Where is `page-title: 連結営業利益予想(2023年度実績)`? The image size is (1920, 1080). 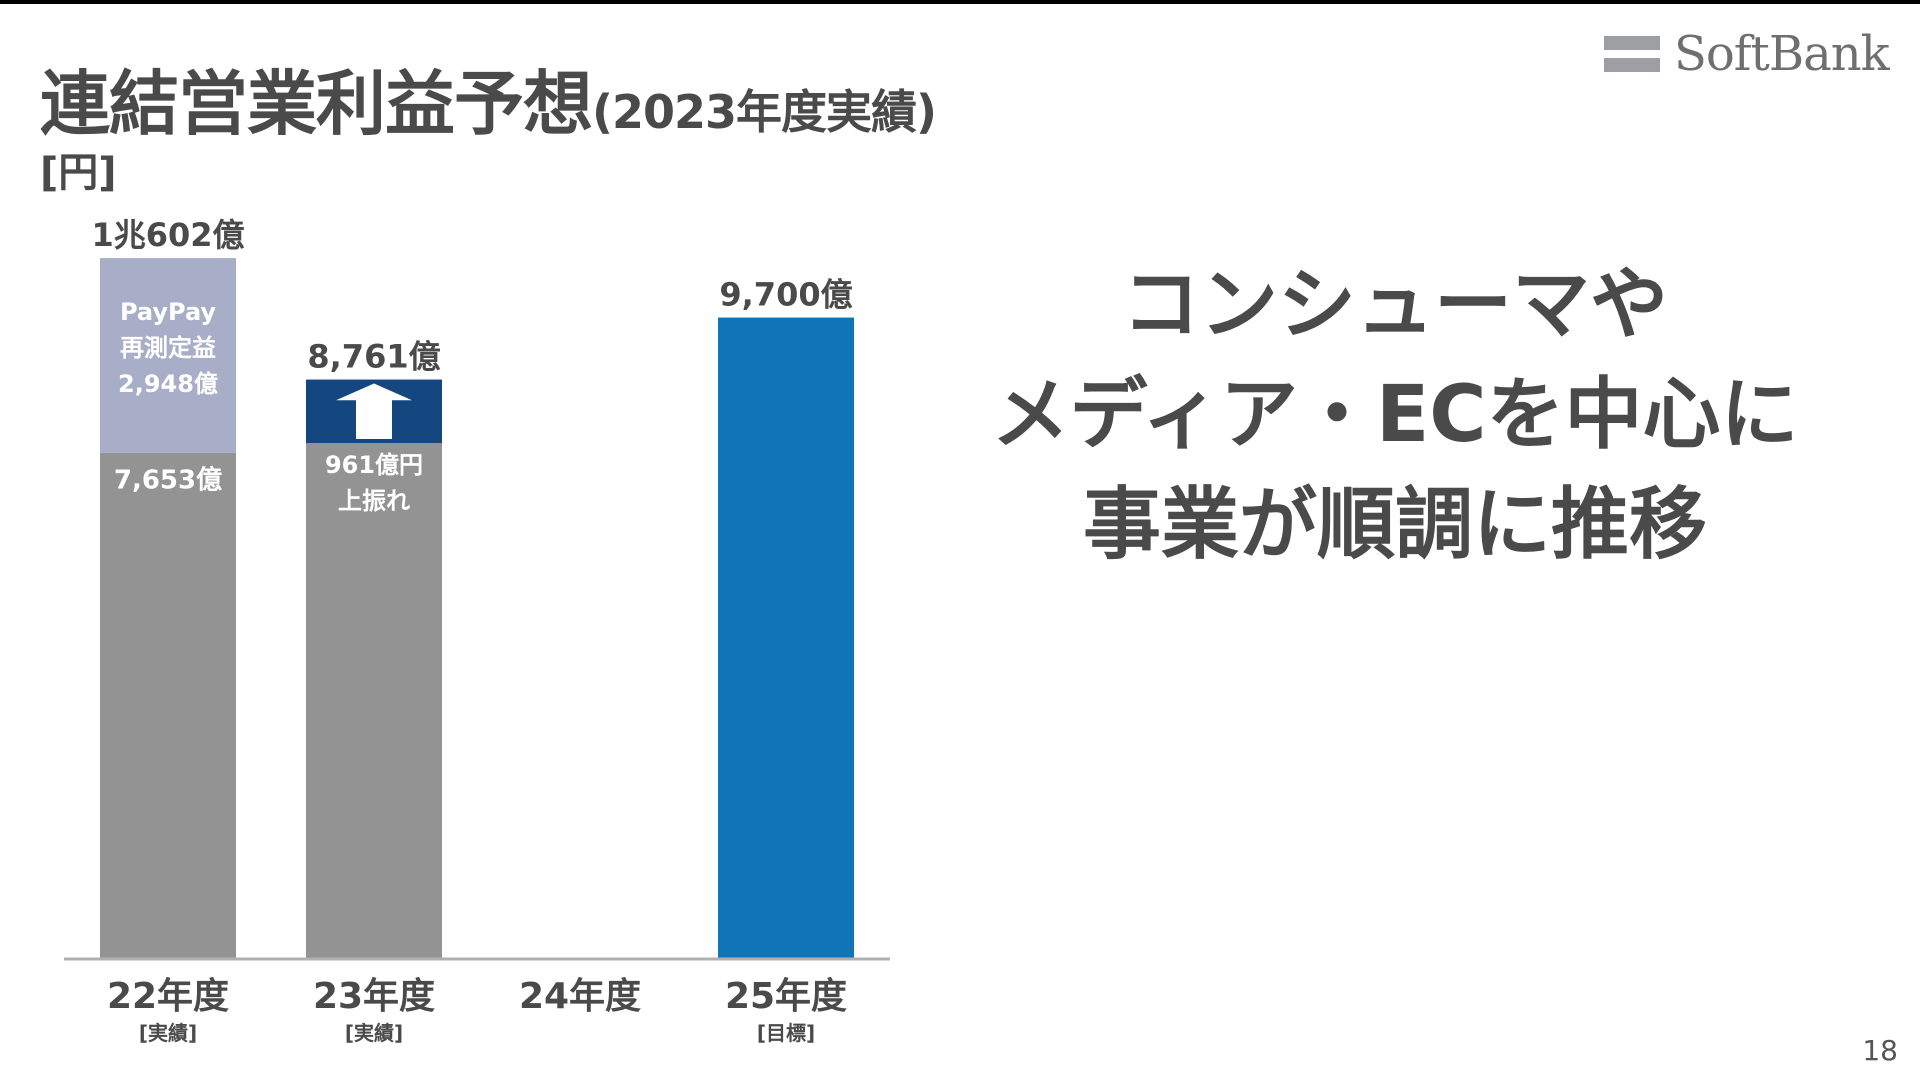
page-title: 連結営業利益予想(2023年度実績) is located at coordinates (488, 98).